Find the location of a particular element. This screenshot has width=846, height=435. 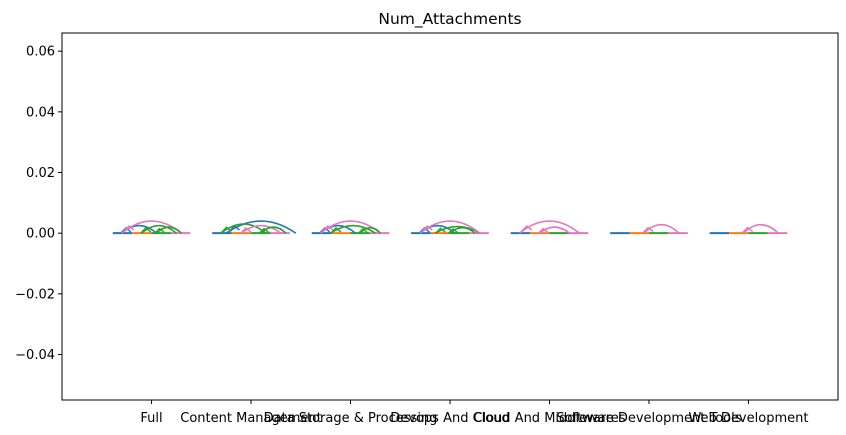

y-tick-label: −0.04 is located at coordinates (35, 355).